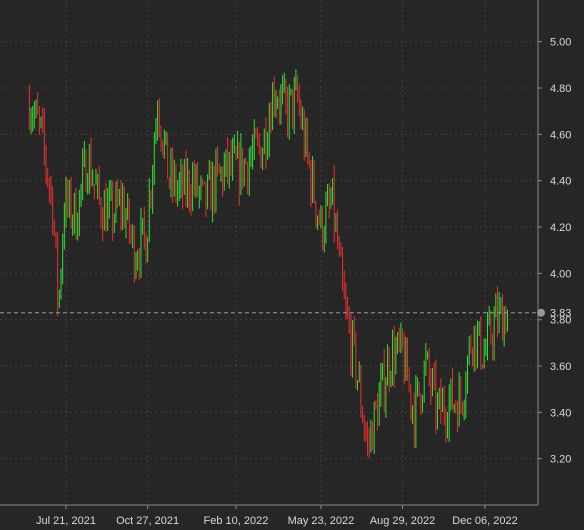  I want to click on y-tick-label: 4.20, so click(560, 228).